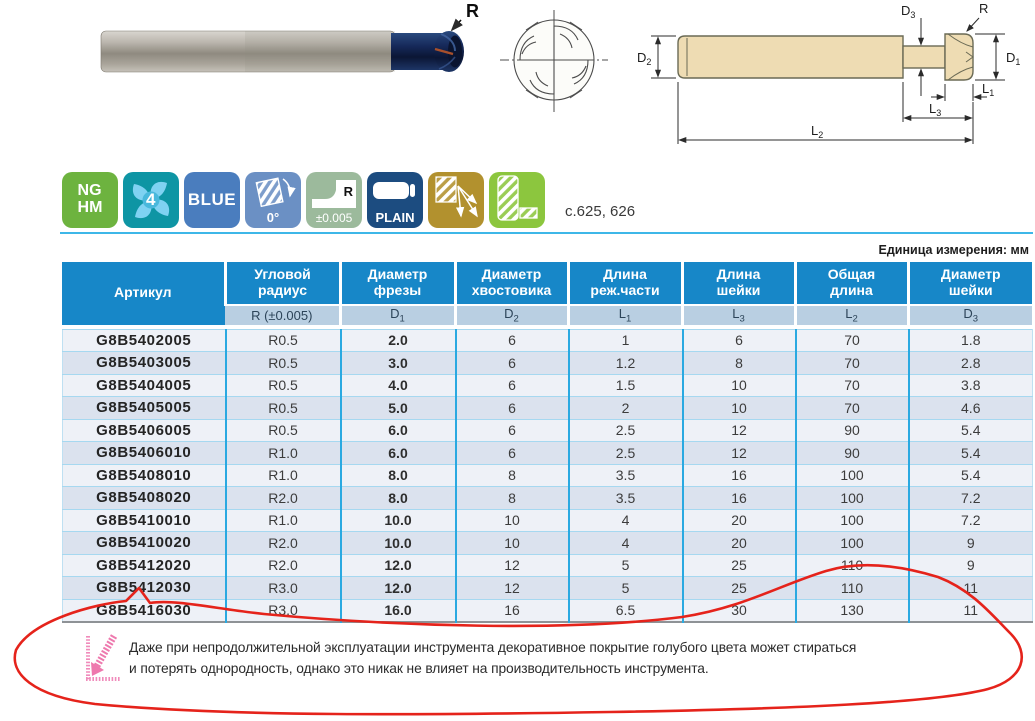 The width and height of the screenshot is (1035, 721). I want to click on table-cell: G8B5412020, so click(144, 565).